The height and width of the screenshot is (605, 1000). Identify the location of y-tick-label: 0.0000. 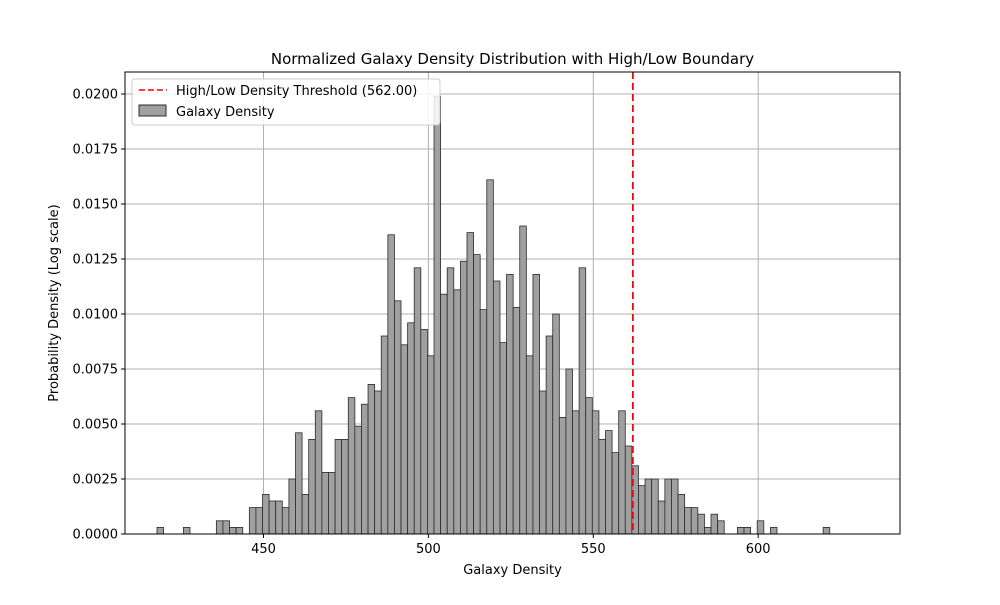
(96, 535).